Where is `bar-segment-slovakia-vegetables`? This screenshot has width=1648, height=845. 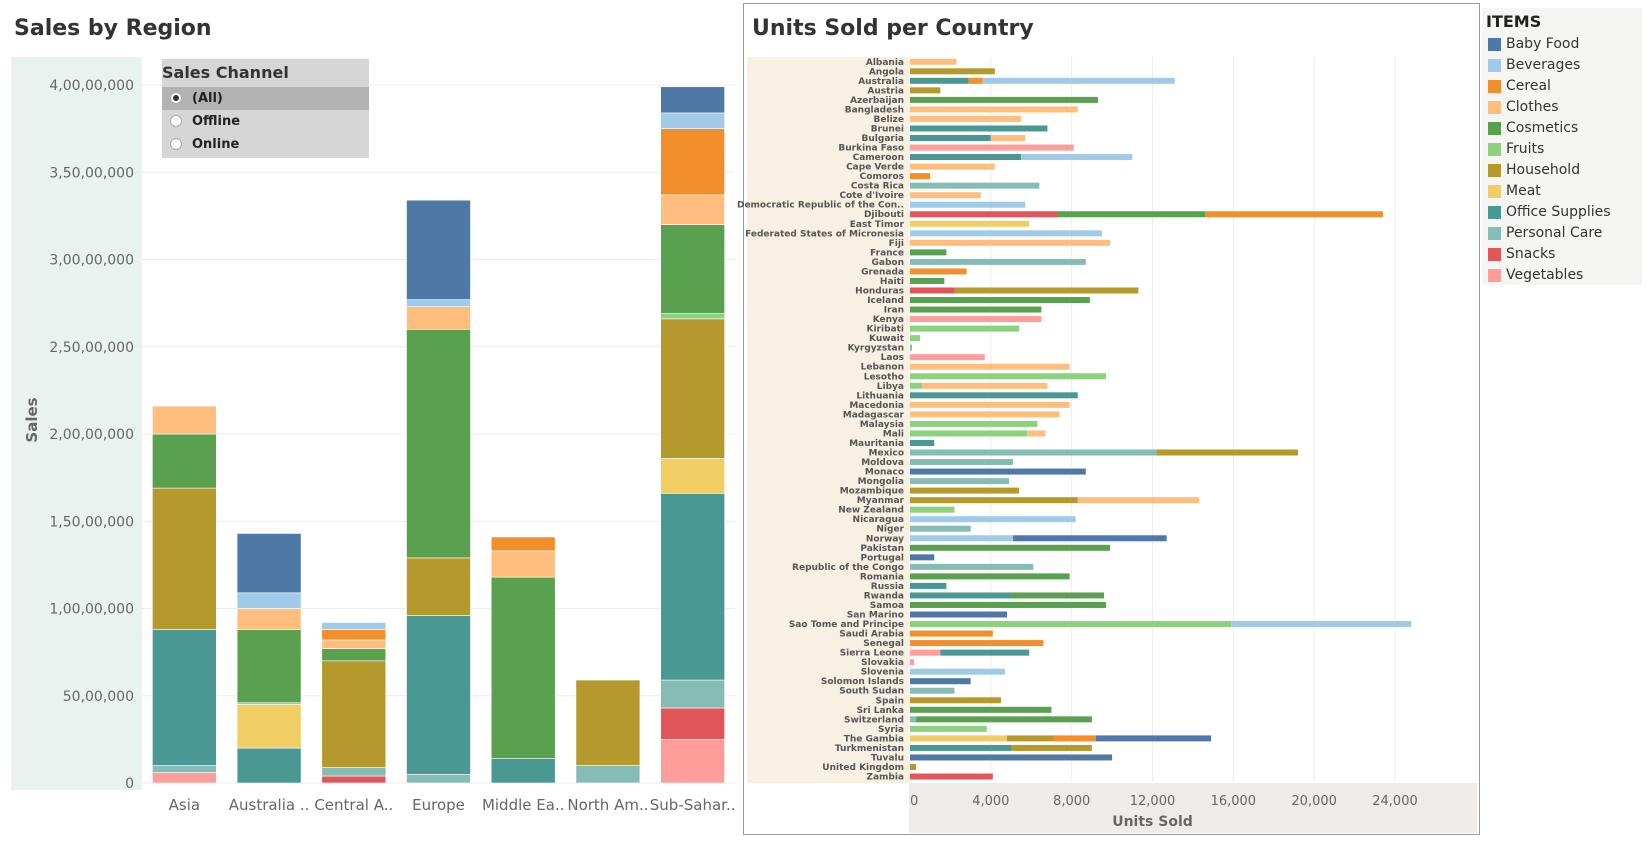 bar-segment-slovakia-vegetables is located at coordinates (912, 662).